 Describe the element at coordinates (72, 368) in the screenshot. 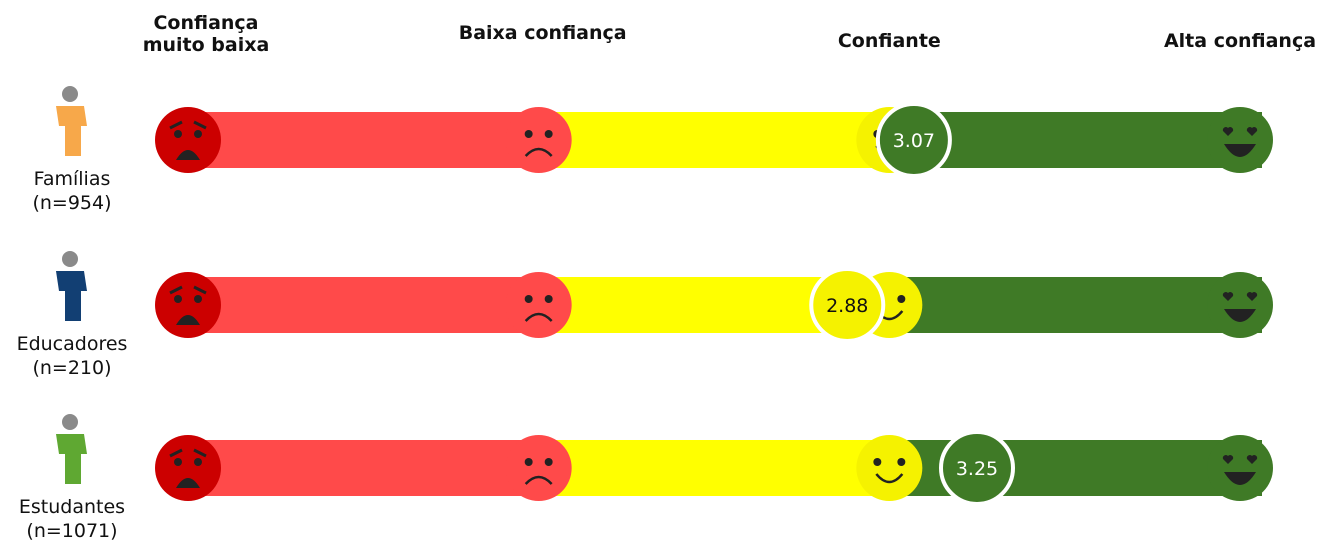

I see `group-n: (n=210)` at that location.